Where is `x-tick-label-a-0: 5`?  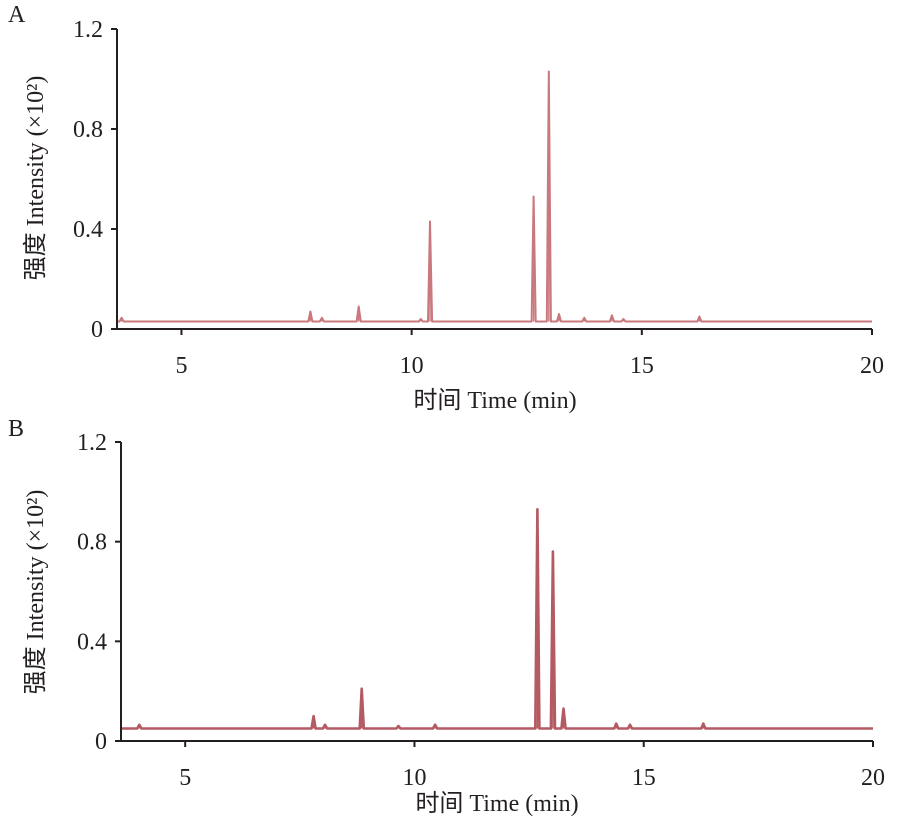 x-tick-label-a-0: 5 is located at coordinates (181, 366).